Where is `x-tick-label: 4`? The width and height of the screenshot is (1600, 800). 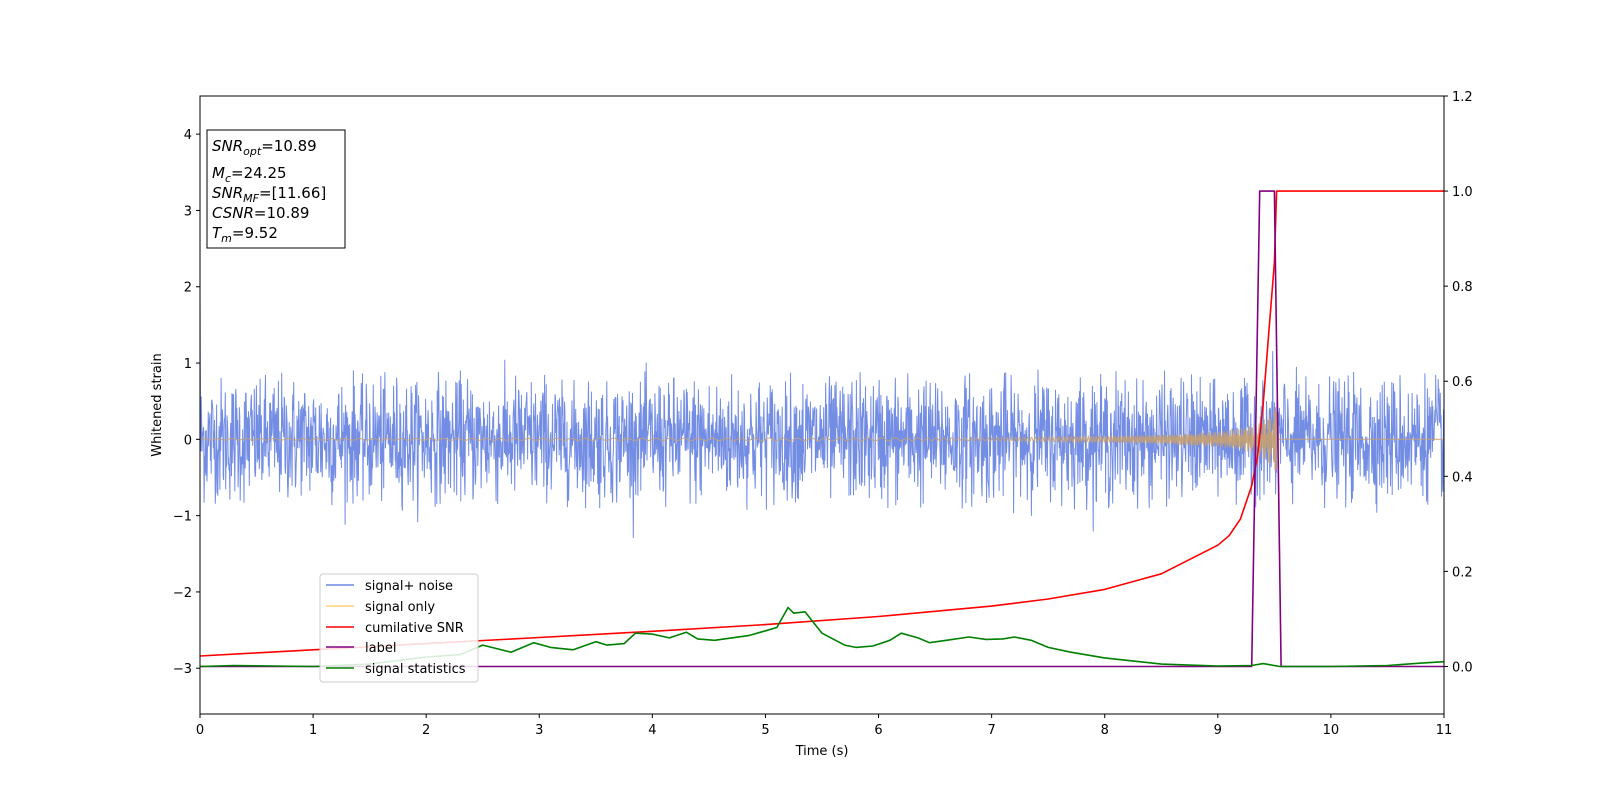 x-tick-label: 4 is located at coordinates (652, 730).